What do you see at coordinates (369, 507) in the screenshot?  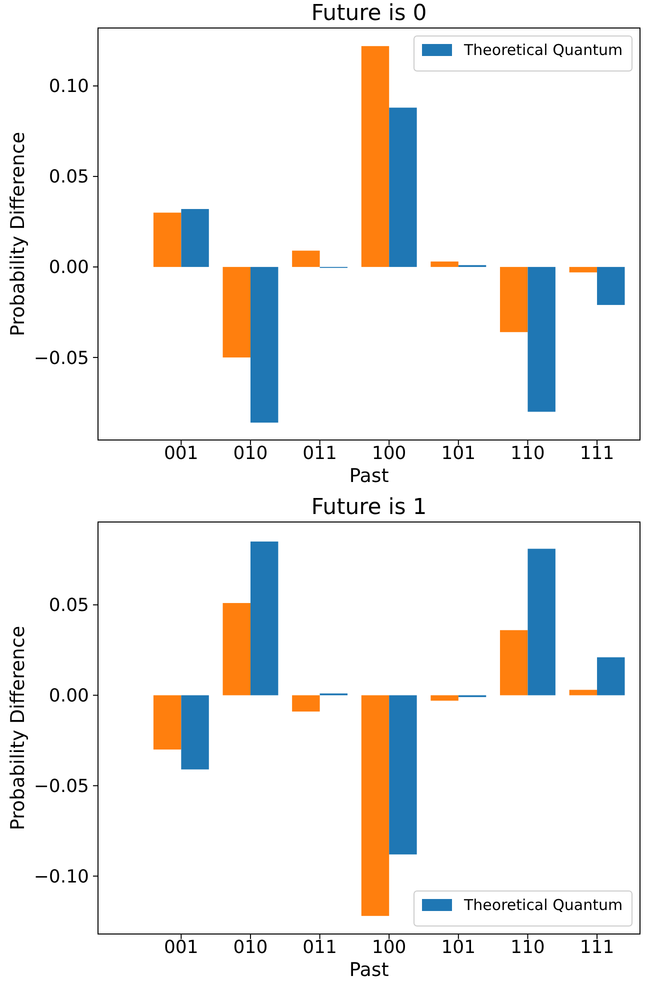 I see `chart-title: Future is 1` at bounding box center [369, 507].